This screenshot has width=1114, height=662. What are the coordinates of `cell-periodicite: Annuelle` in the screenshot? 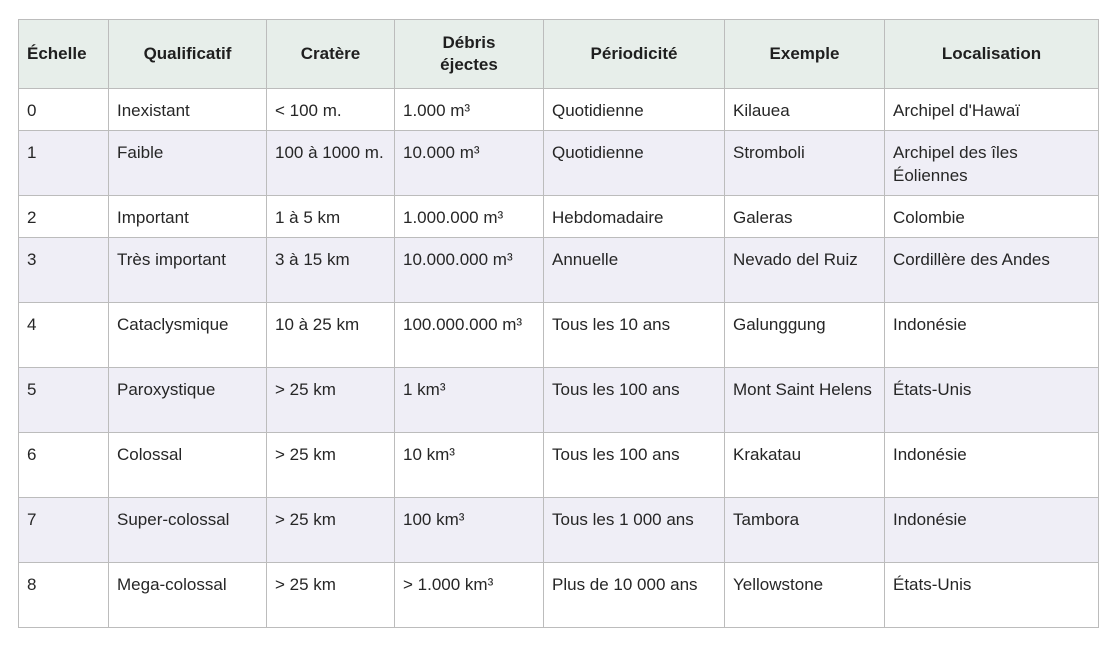 It's located at (634, 270).